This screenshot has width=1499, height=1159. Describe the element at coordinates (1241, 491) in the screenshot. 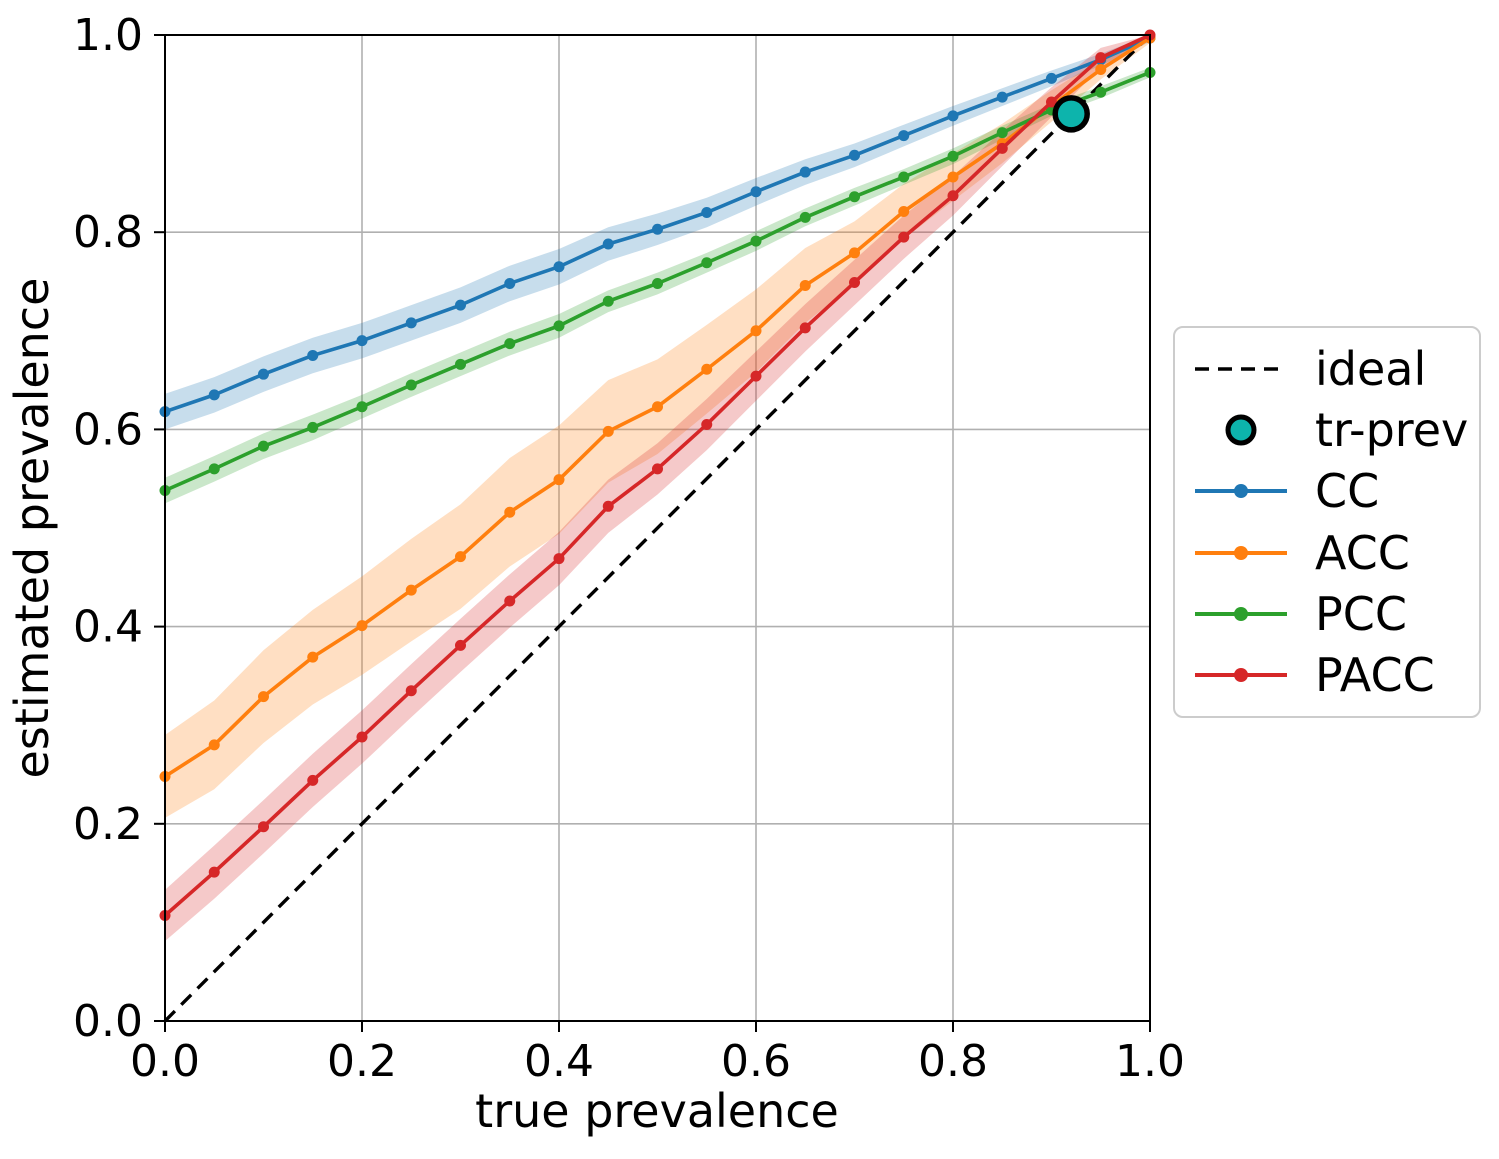

I see `line-marker-icon-cc` at that location.